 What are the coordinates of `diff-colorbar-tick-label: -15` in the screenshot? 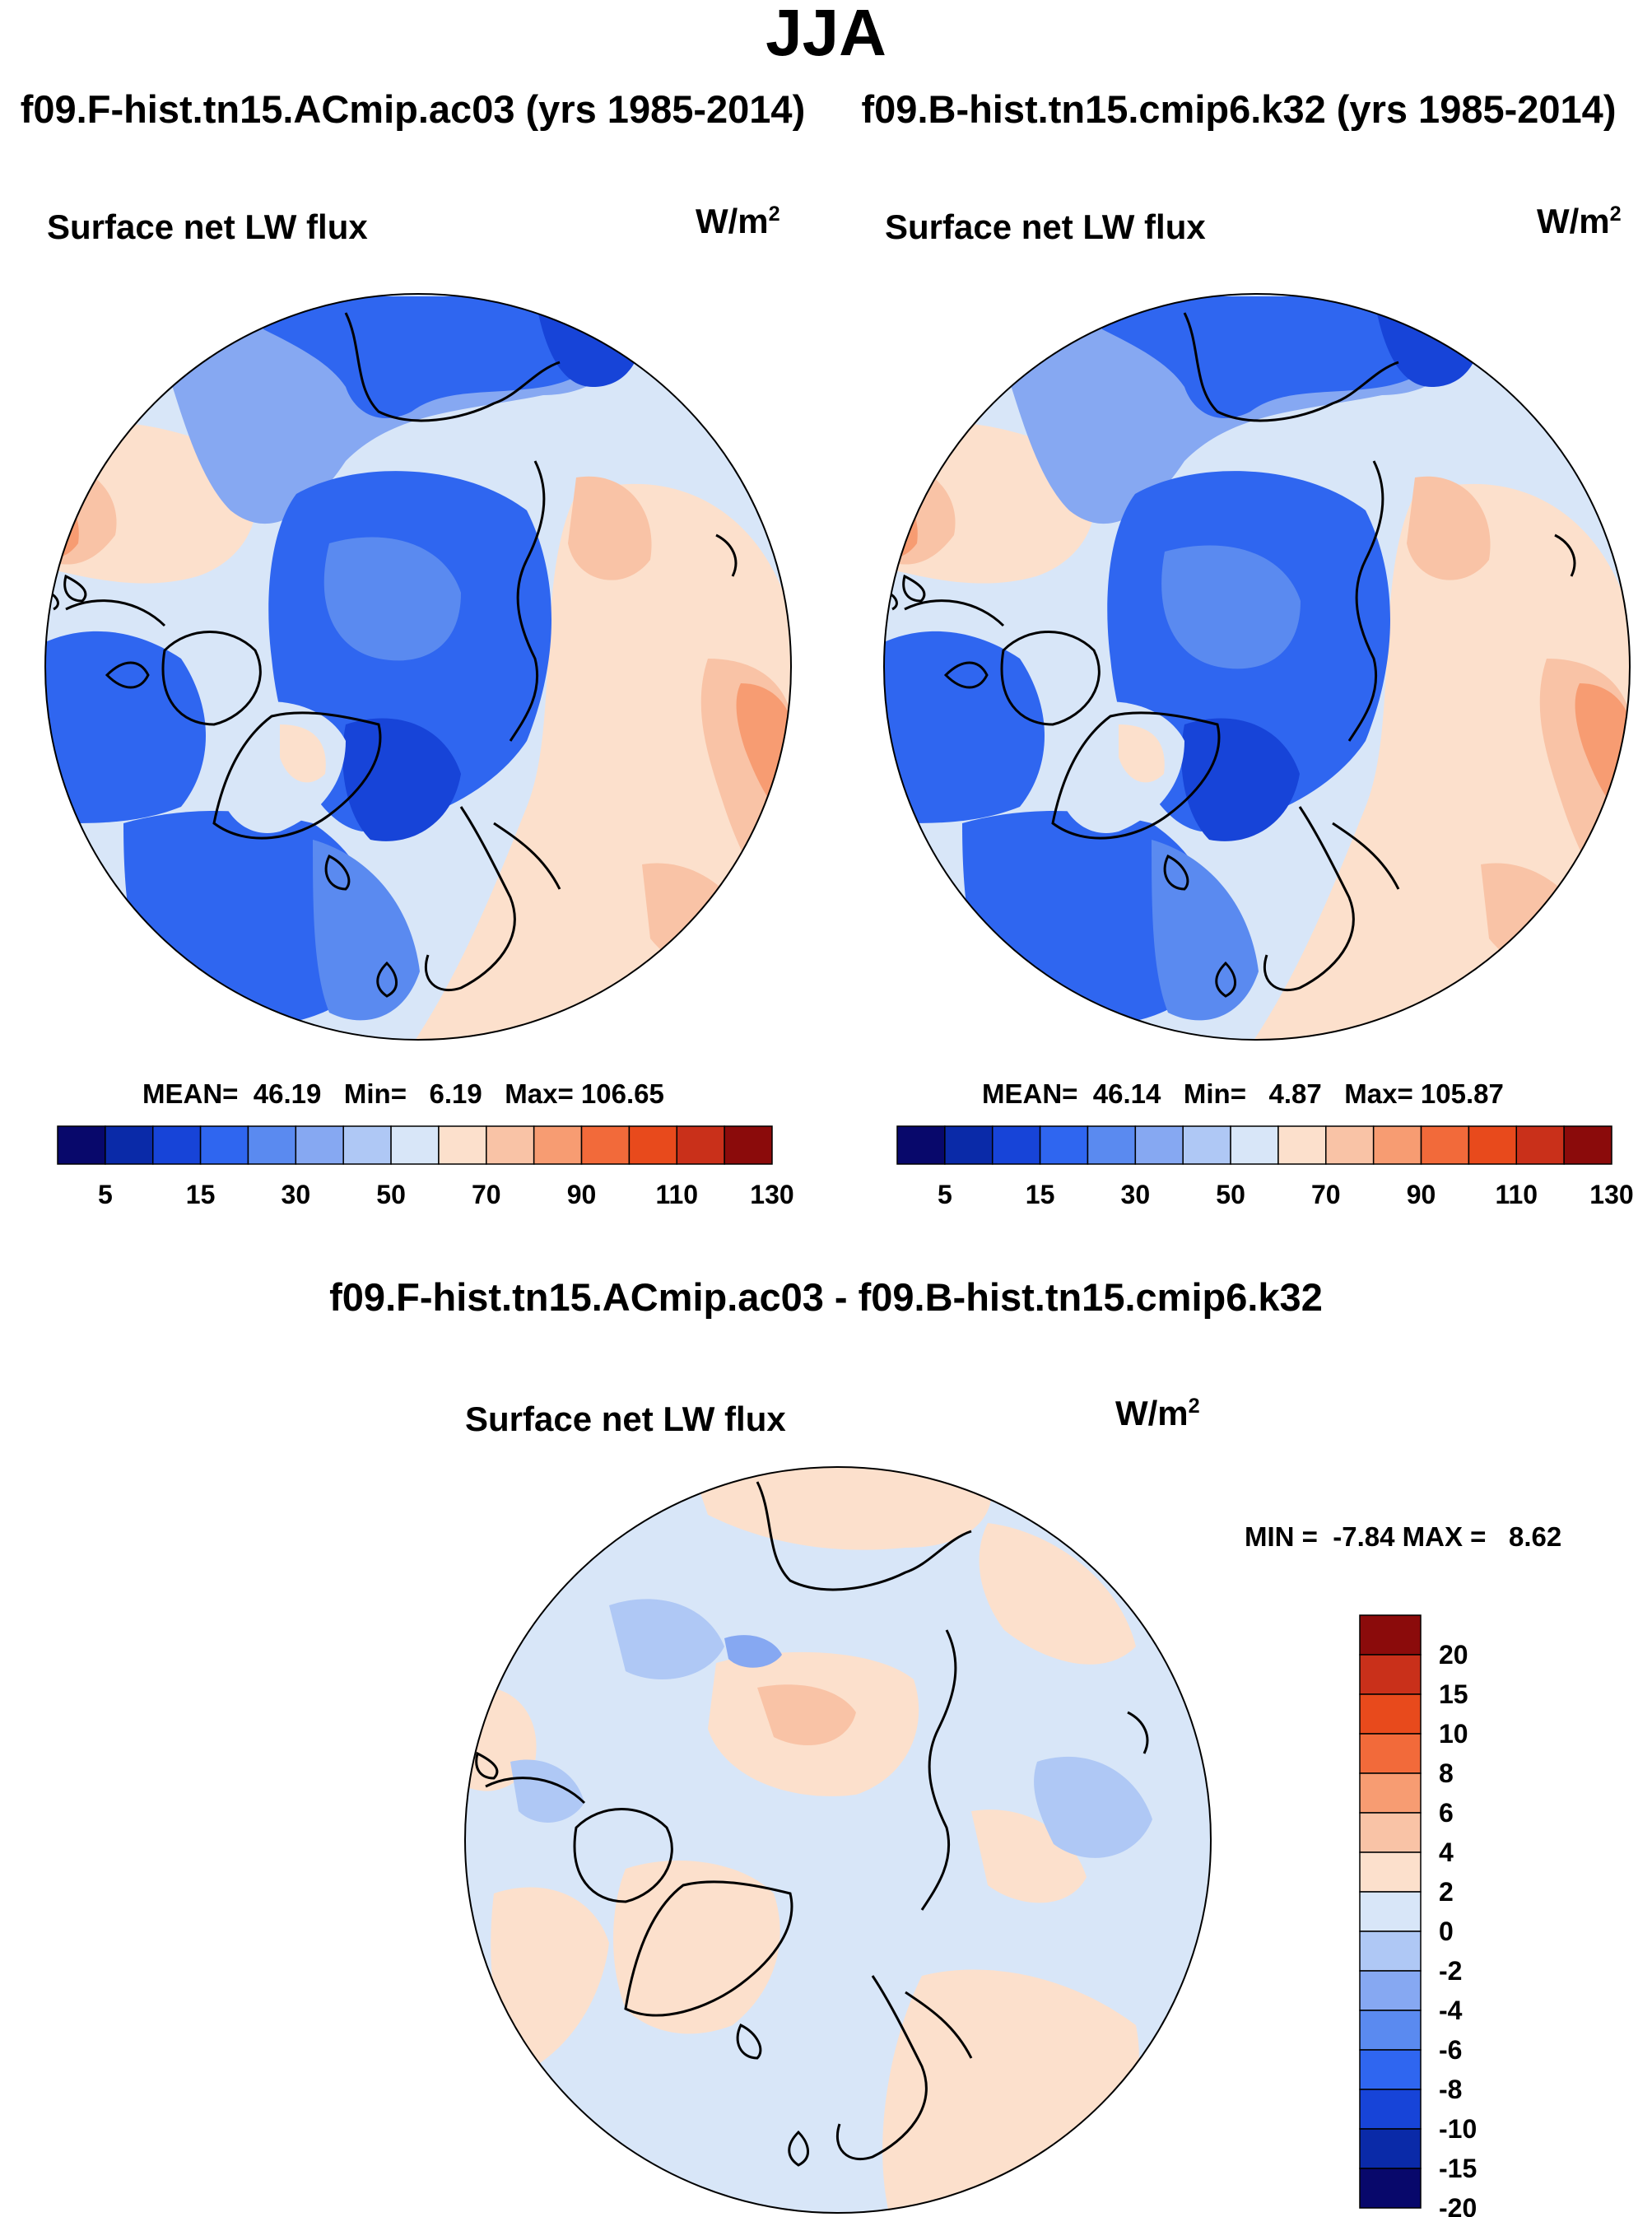 It's located at (1458, 2169).